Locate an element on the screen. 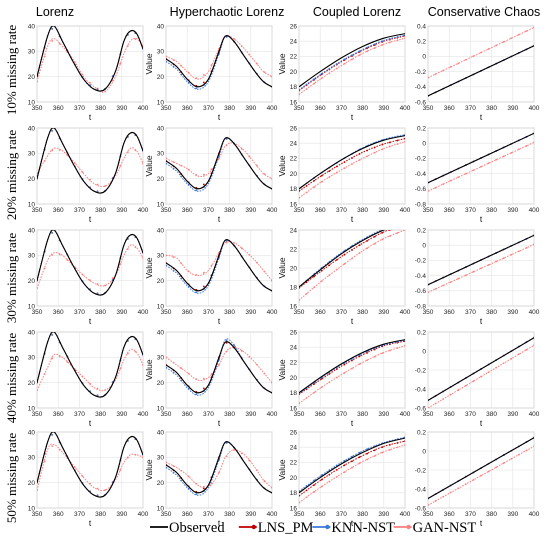  y-tick-label: 16 is located at coordinates (294, 408).